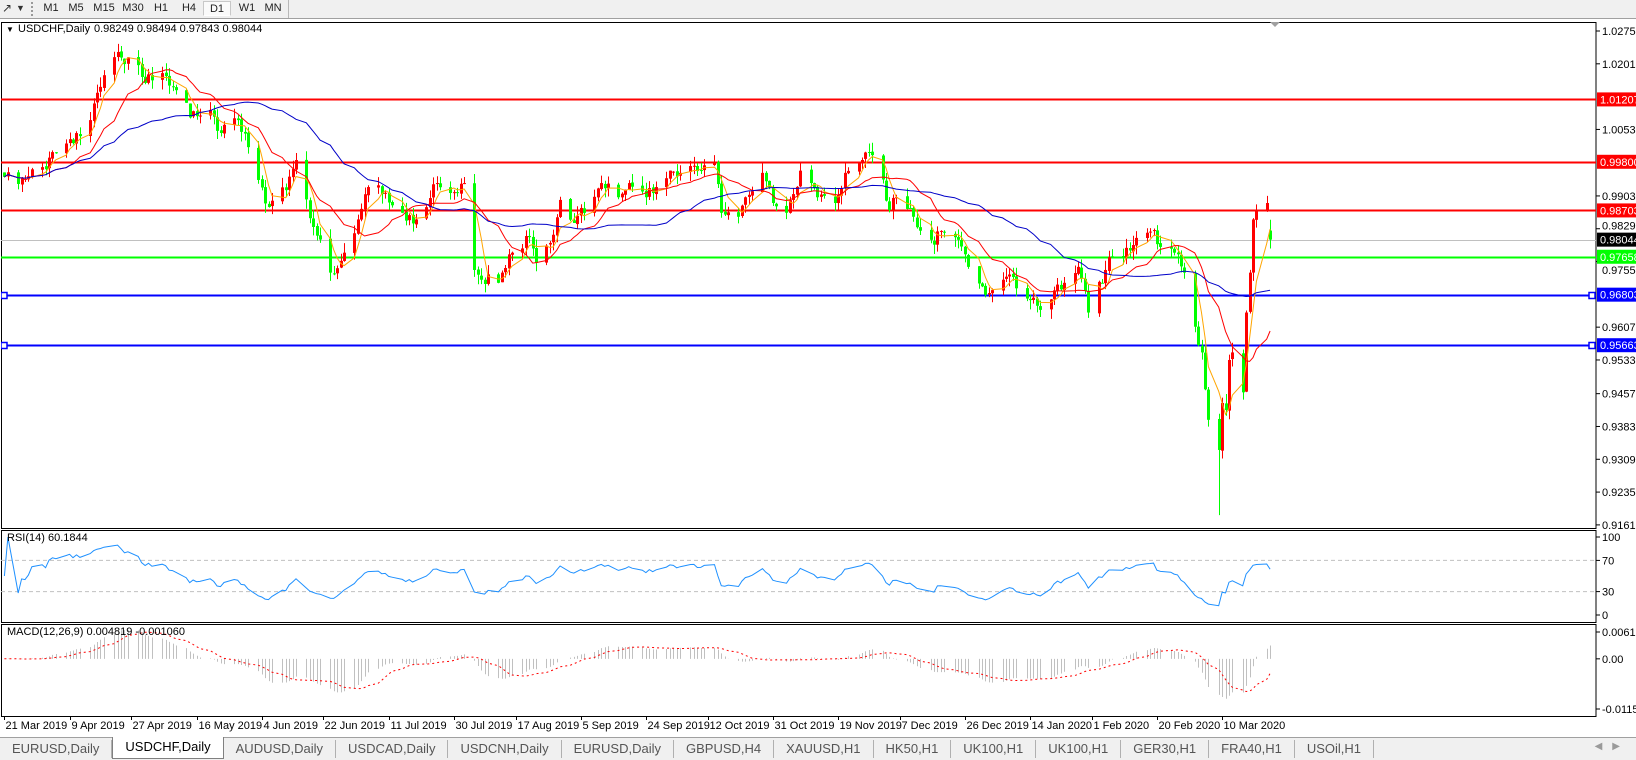  What do you see at coordinates (1335, 749) in the screenshot?
I see `chart-tab: USOil,H1` at bounding box center [1335, 749].